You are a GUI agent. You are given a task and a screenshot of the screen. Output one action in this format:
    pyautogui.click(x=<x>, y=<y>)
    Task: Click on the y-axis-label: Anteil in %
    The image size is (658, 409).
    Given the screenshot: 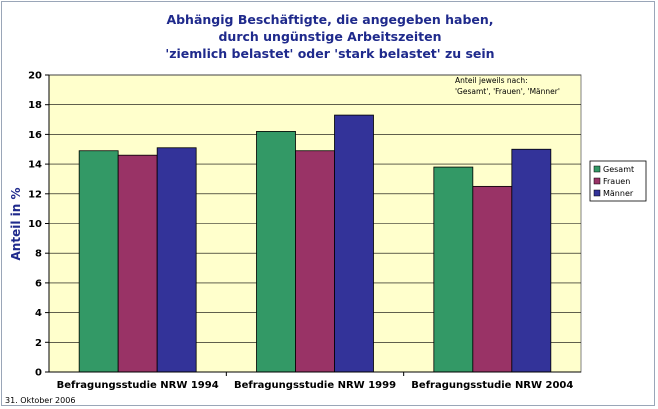 What is the action you would take?
    pyautogui.click(x=16, y=224)
    